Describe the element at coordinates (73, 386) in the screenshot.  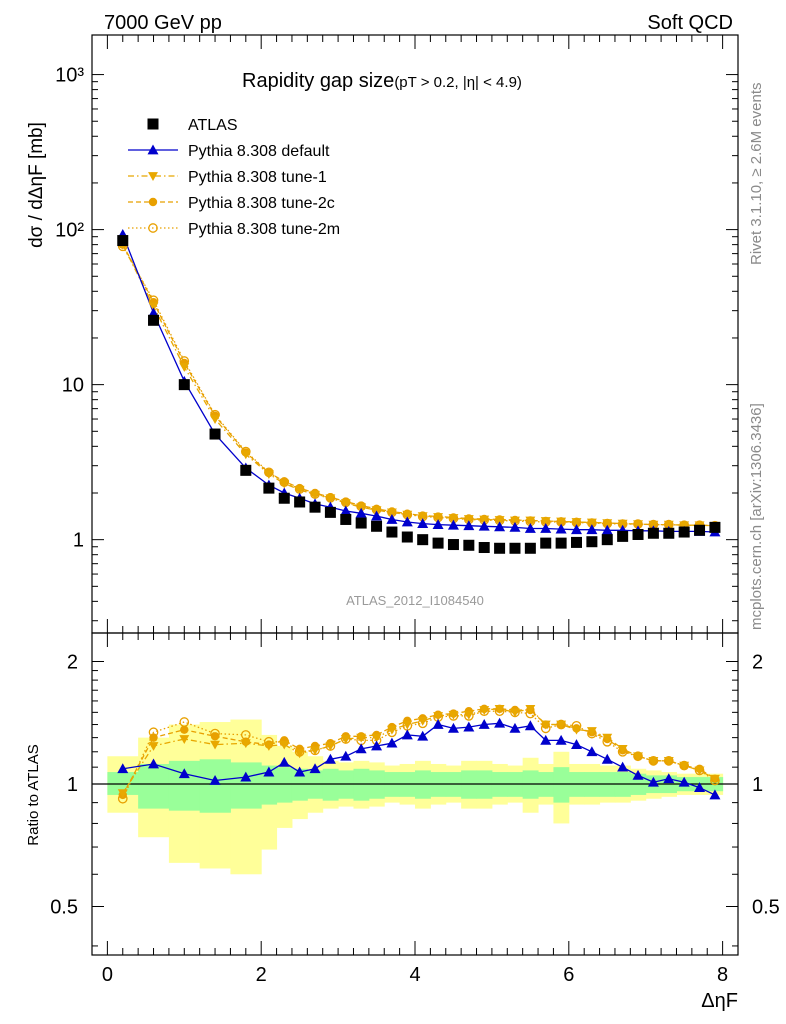
I see `y-tick-label-2: 10` at that location.